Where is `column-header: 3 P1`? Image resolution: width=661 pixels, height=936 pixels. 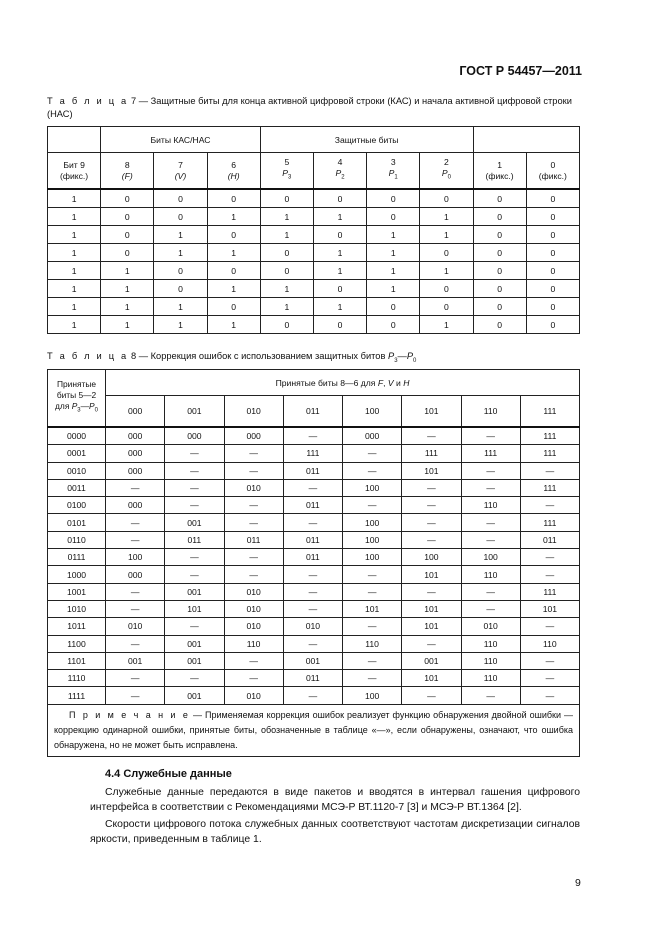 column-header: 3 P1 is located at coordinates (393, 171).